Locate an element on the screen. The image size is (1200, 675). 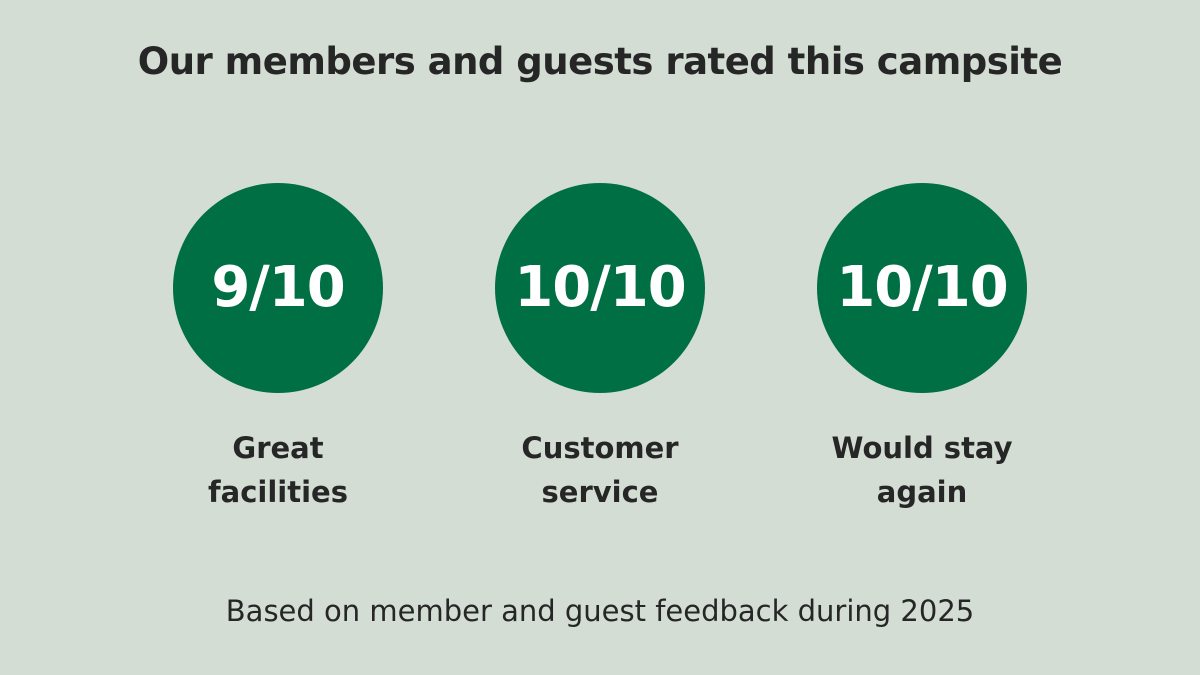
rating-card: 9/10 Great facilities is located at coordinates (278, 348).